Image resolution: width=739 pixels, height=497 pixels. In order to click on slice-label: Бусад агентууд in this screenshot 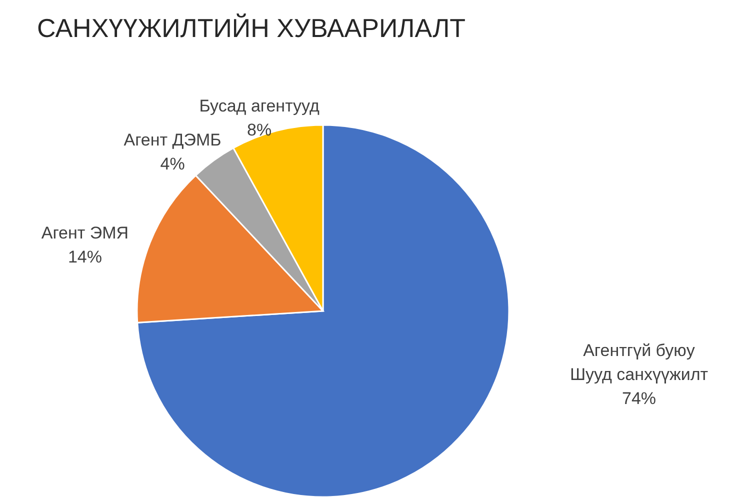, I will do `click(259, 106)`.